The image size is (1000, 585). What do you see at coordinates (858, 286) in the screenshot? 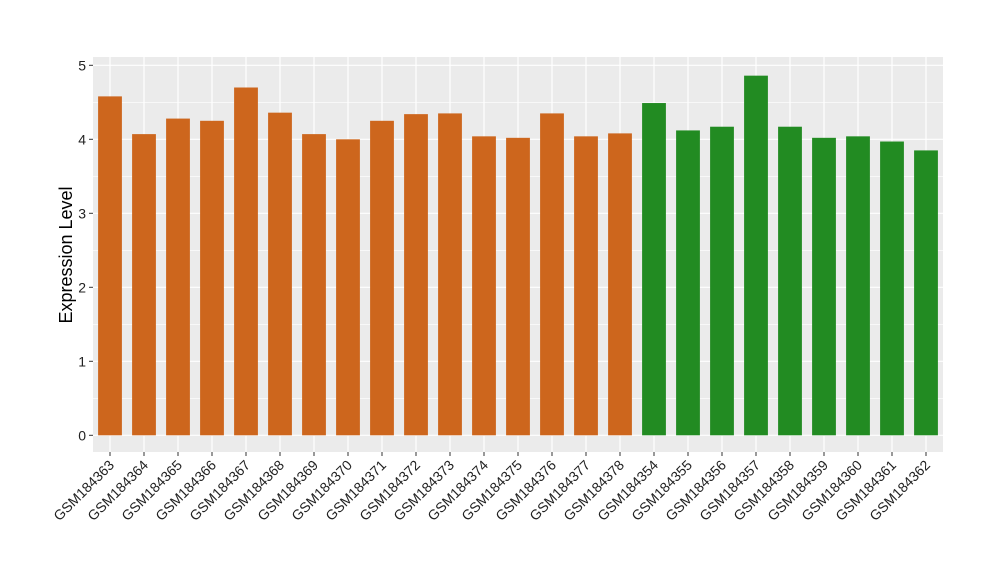
I see `bar-GSM184360` at bounding box center [858, 286].